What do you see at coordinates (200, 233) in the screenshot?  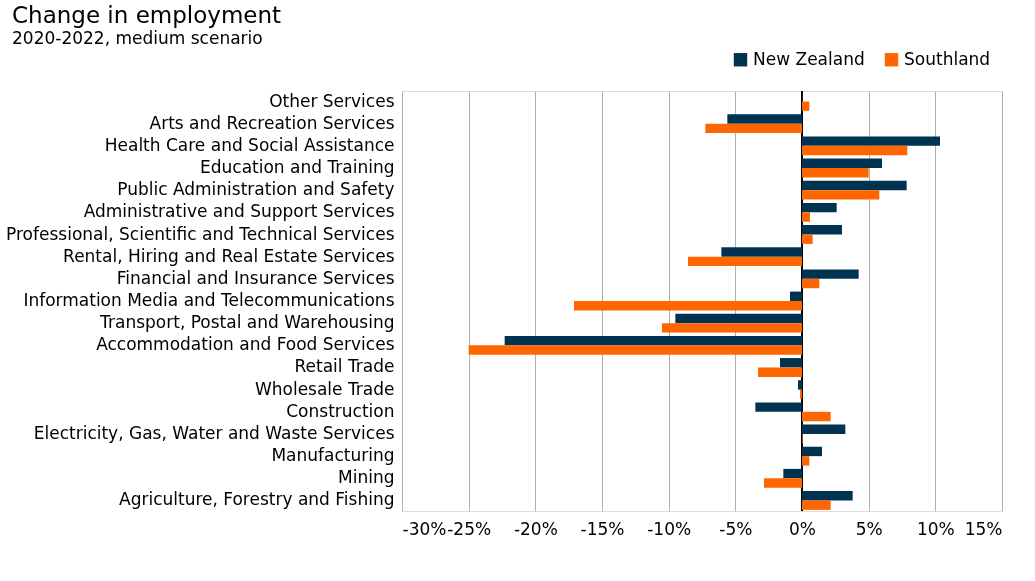 I see `y-tick-label: Professional, Scientific and Technical Services` at bounding box center [200, 233].